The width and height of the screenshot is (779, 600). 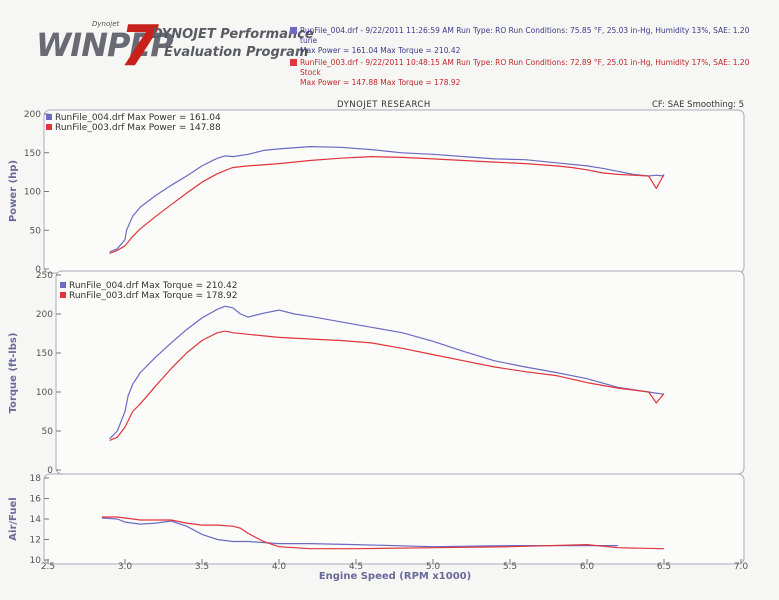 What do you see at coordinates (380, 82) in the screenshot?
I see `run-line3: Max Power = 147.88 Max Torque = 178.92` at bounding box center [380, 82].